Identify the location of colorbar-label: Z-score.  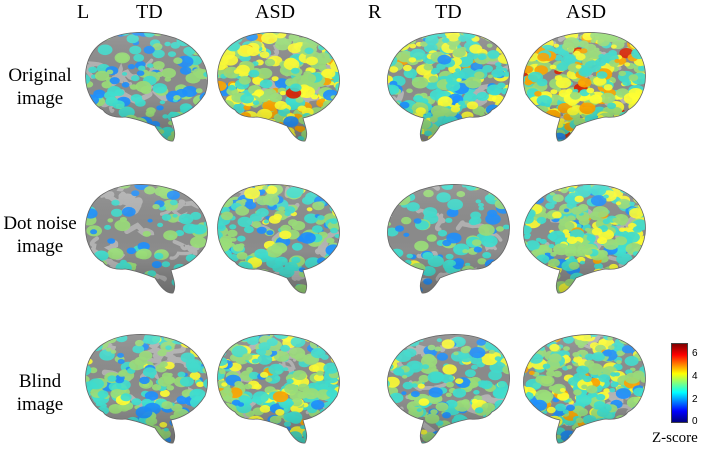
(675, 438).